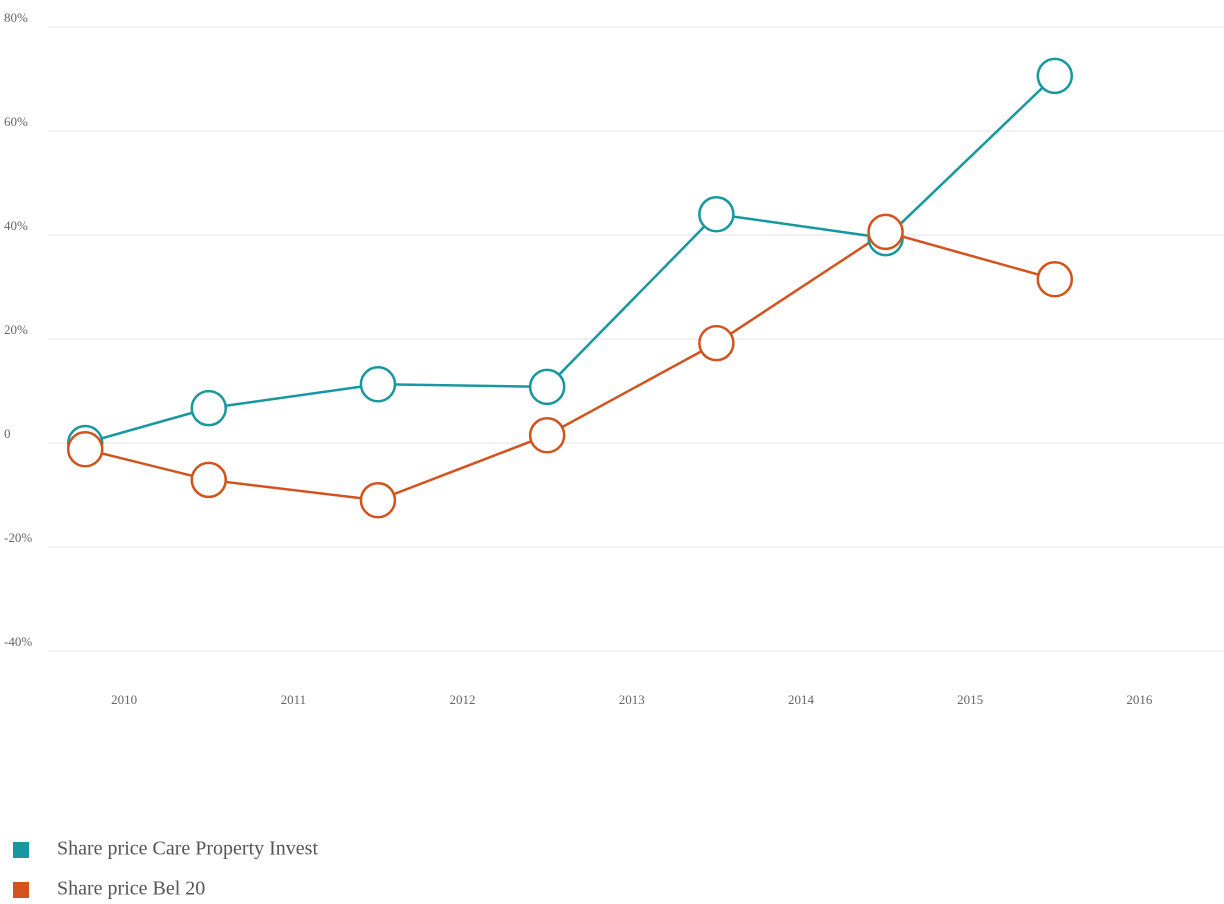 The width and height of the screenshot is (1224, 904). Describe the element at coordinates (970, 699) in the screenshot. I see `x-tick-label: 2015` at that location.